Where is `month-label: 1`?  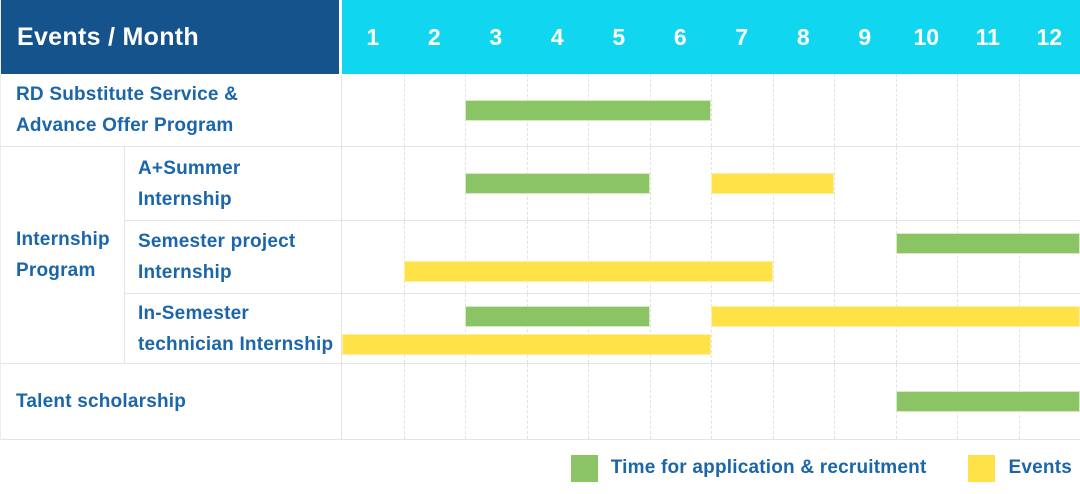 month-label: 1 is located at coordinates (373, 36).